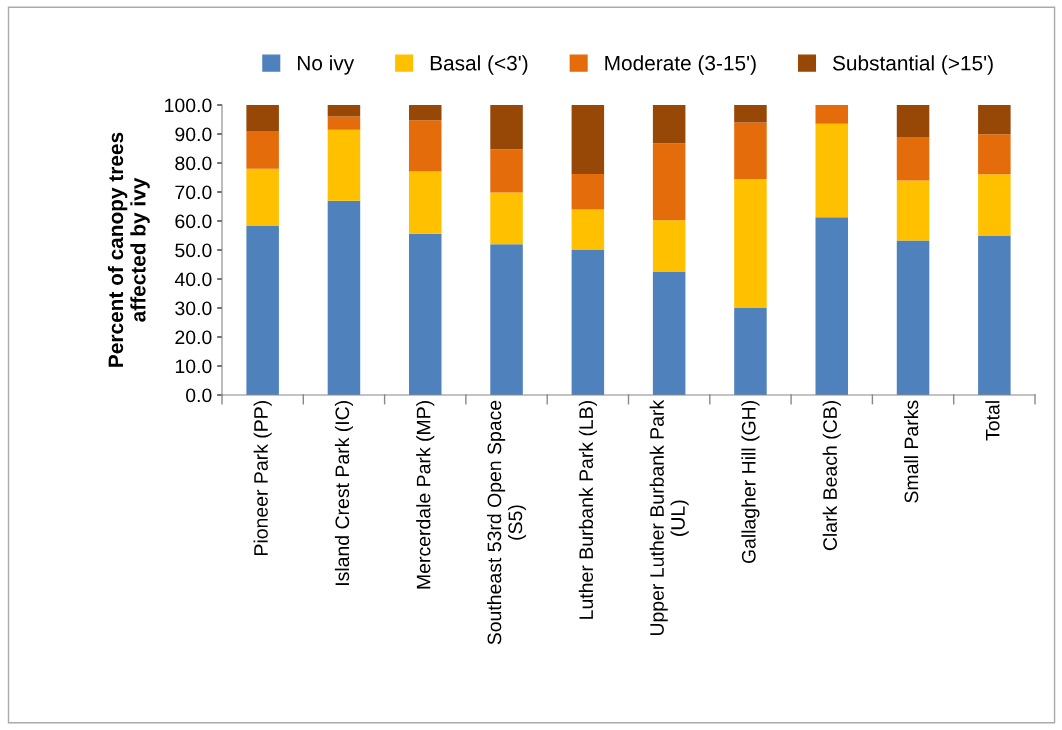 This screenshot has height=730, width=1062. I want to click on legend-label: Basal (<3'), so click(479, 65).